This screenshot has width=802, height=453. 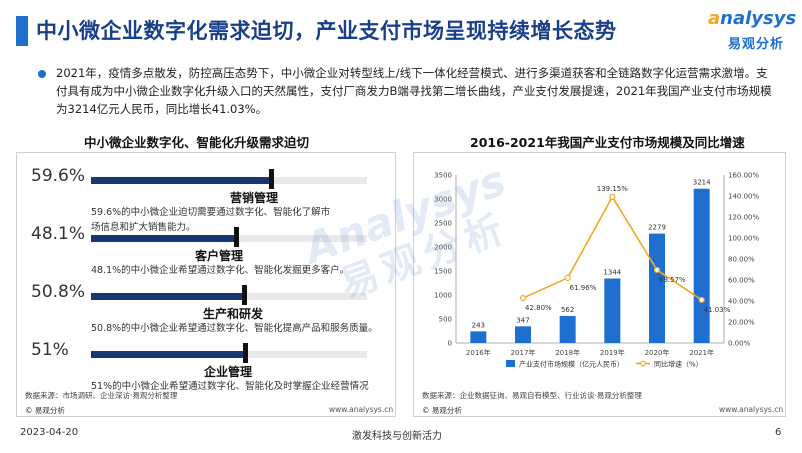 I want to click on y-left-tick-label: 2000, so click(x=443, y=248).